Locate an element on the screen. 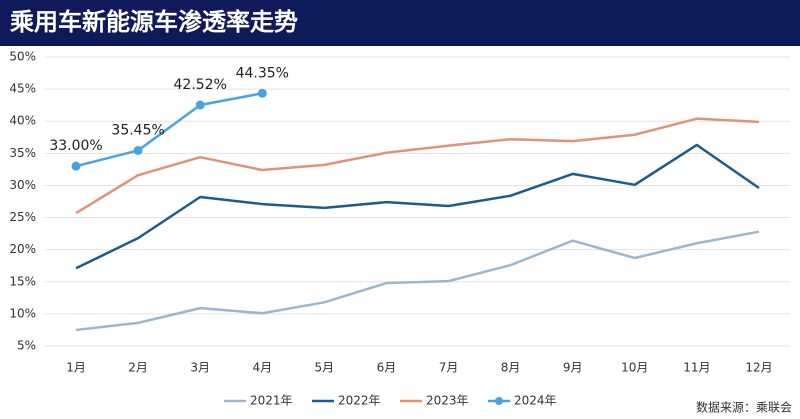 This screenshot has width=800, height=419. legend-label: 2021年 is located at coordinates (271, 401).